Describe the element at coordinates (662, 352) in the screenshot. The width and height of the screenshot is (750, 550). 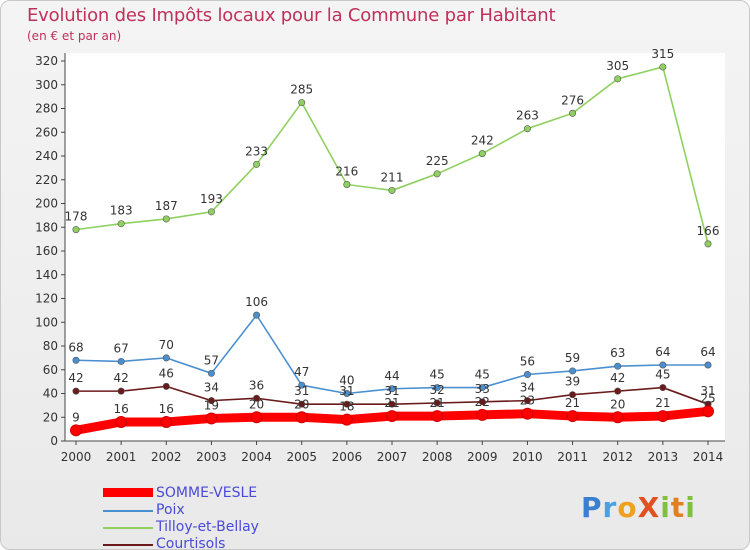
I see `data-label: 64` at that location.